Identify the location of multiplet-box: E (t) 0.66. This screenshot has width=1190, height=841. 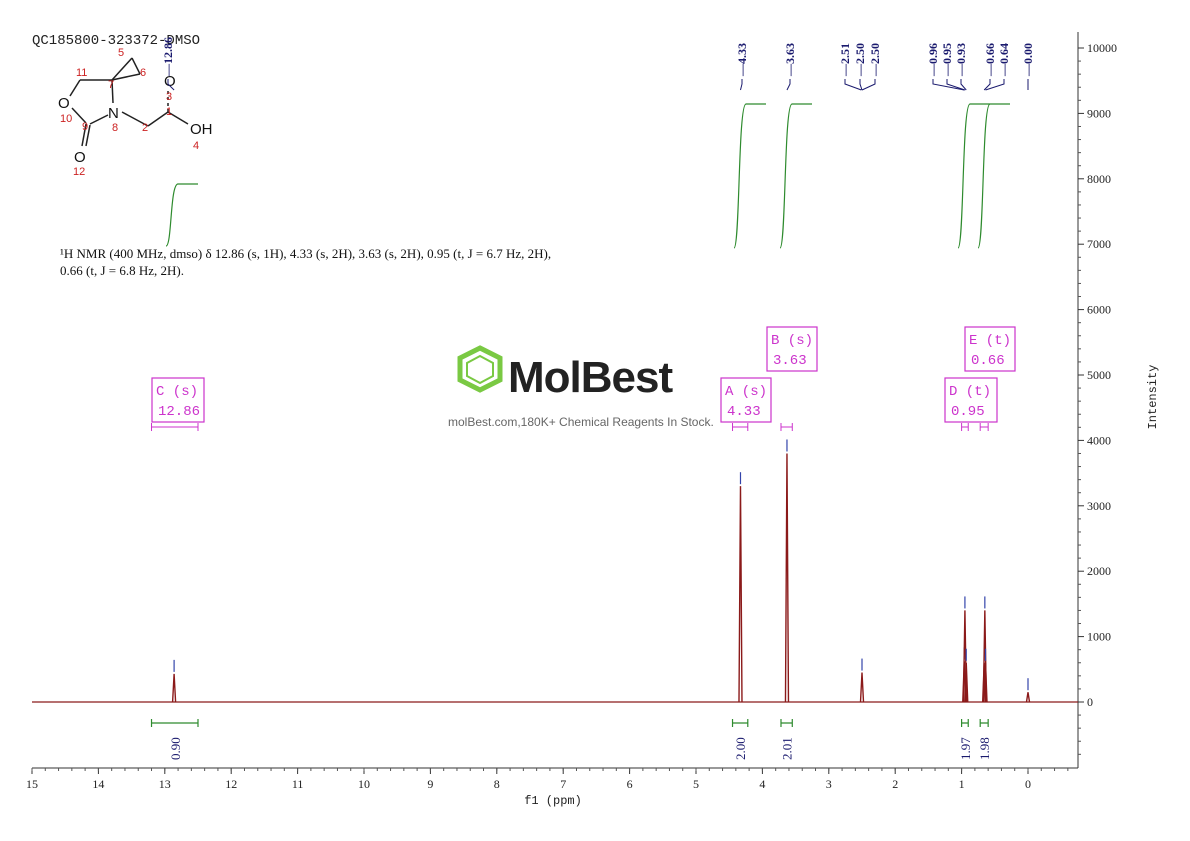
(990, 378).